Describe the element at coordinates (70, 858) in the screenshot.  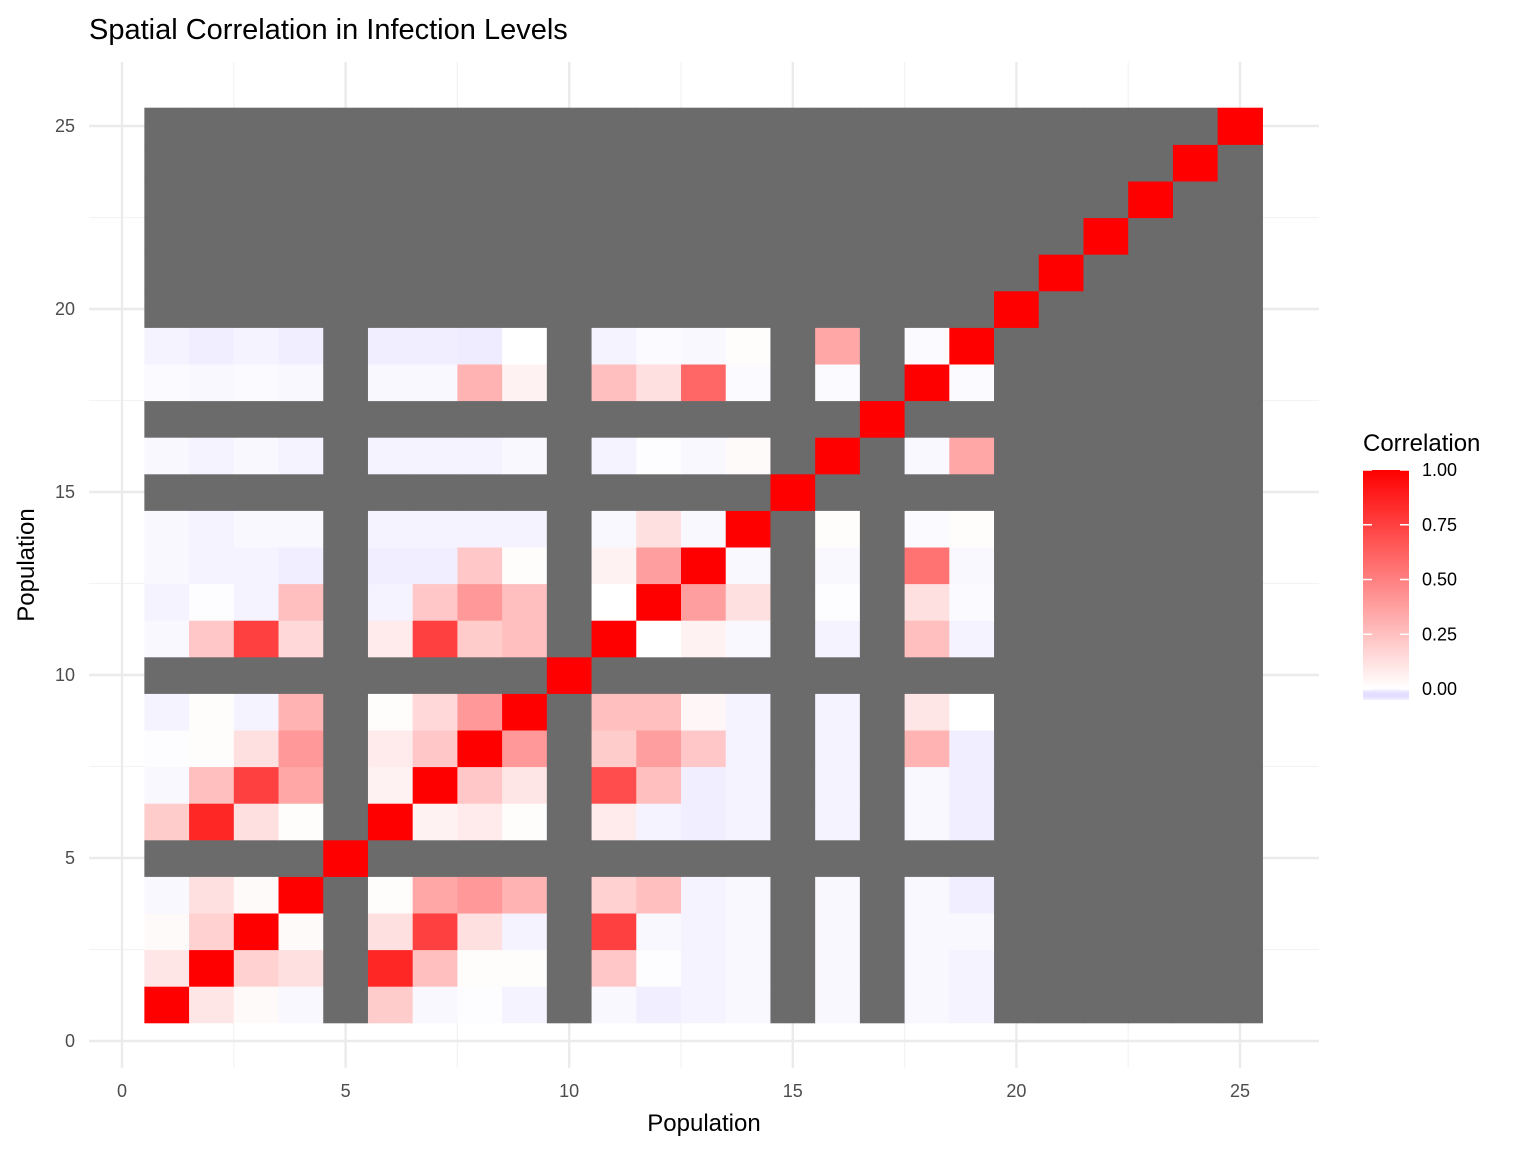
I see `y-tick-label: 5` at that location.